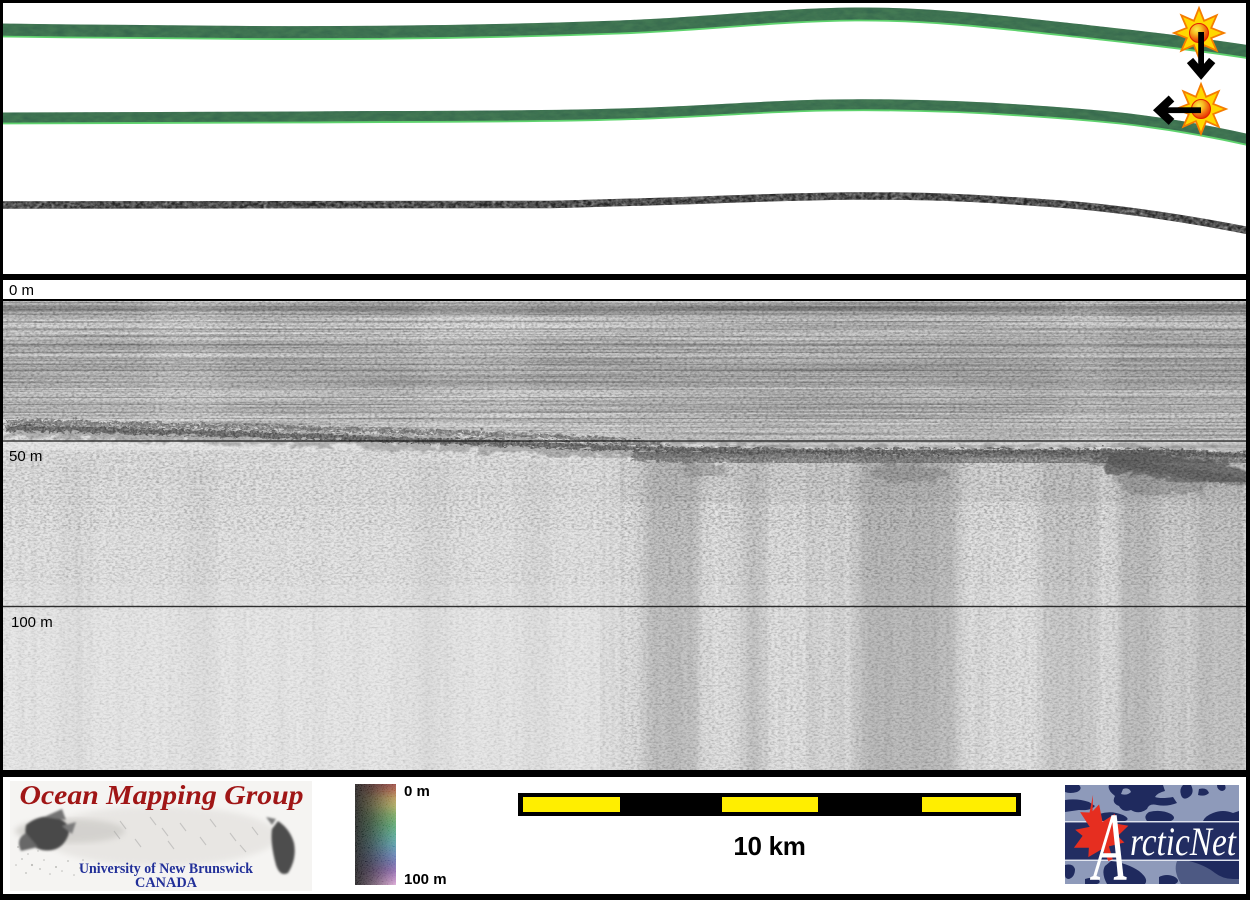 This screenshot has width=1250, height=900. What do you see at coordinates (166, 883) in the screenshot?
I see `svg-text: CANADA` at bounding box center [166, 883].